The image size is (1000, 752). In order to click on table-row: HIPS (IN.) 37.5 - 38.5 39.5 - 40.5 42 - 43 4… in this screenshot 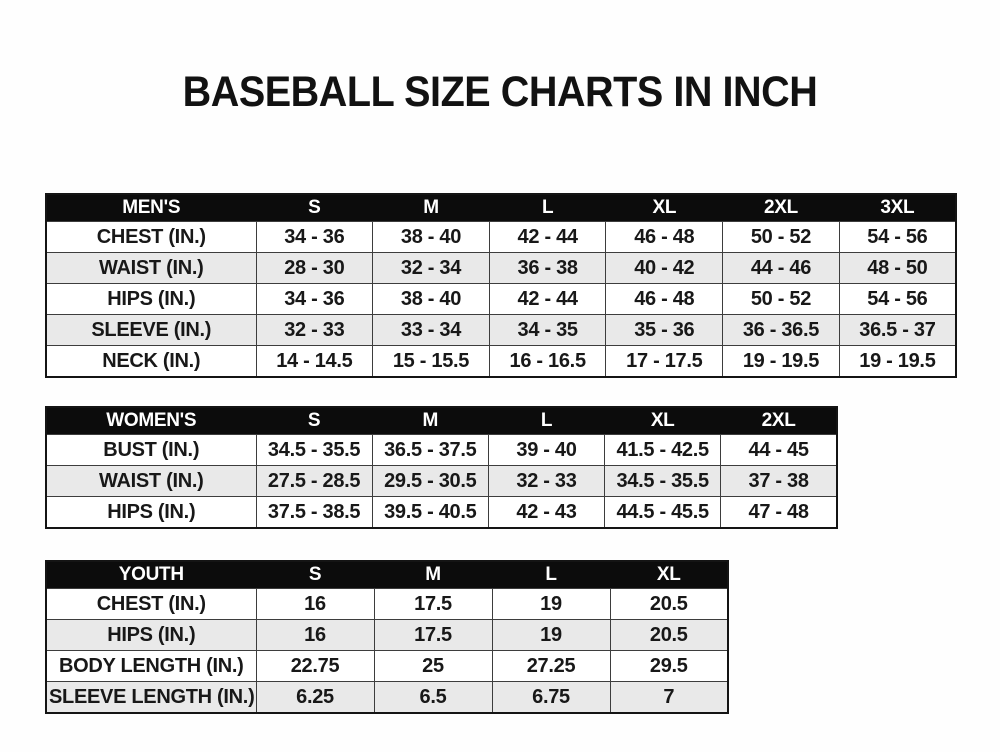, I will do `click(441, 512)`.